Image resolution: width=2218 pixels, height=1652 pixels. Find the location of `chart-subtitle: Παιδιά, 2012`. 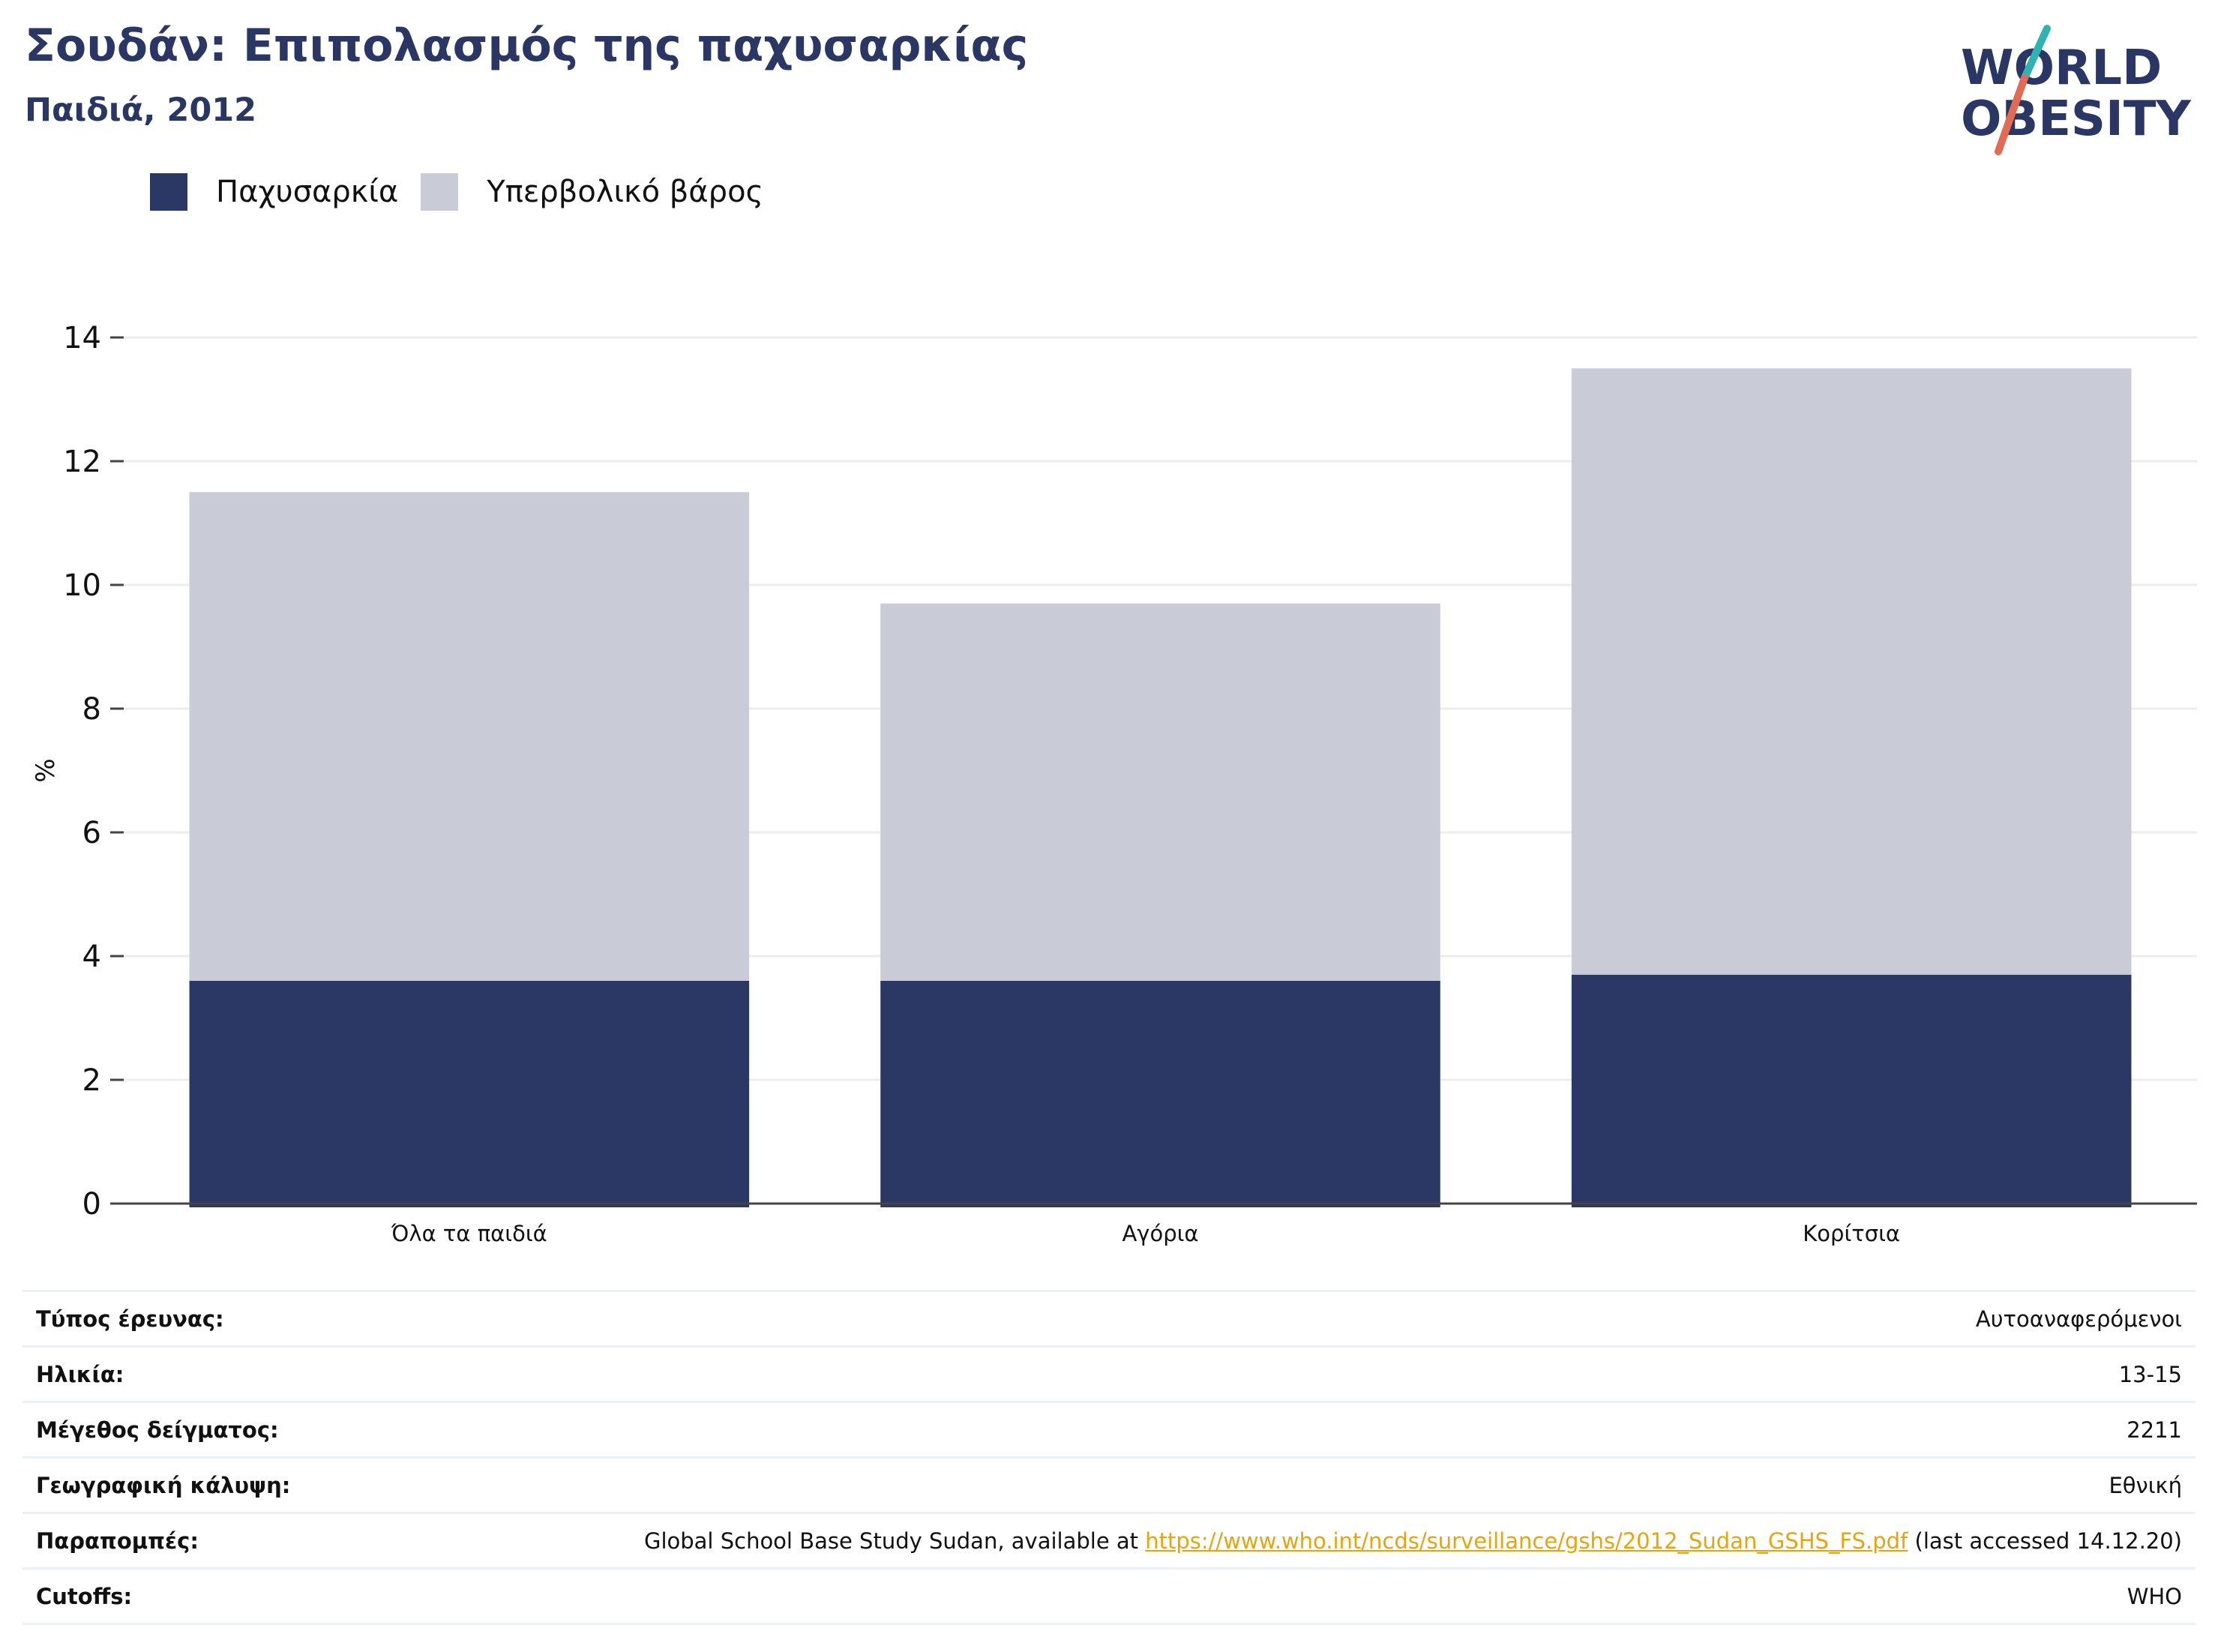

chart-subtitle: Παιδιά, 2012 is located at coordinates (141, 110).